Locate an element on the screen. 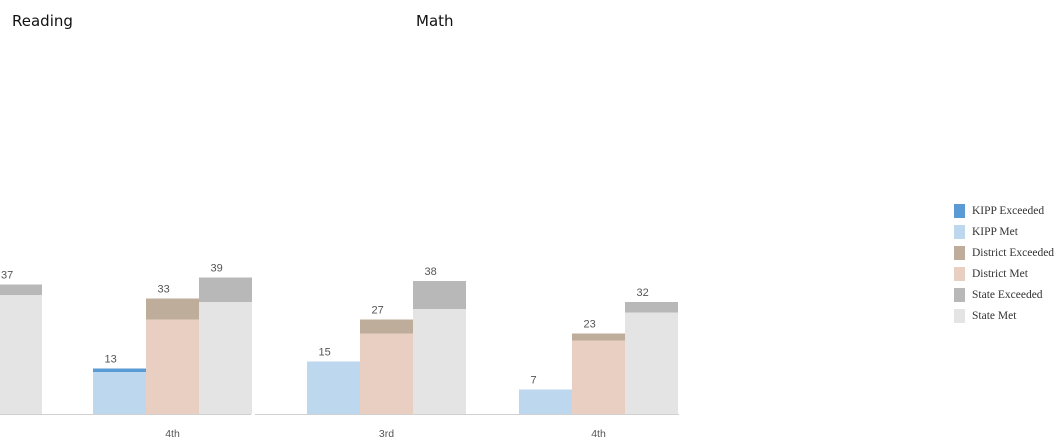  data-label-district-4th: 33 is located at coordinates (164, 290).